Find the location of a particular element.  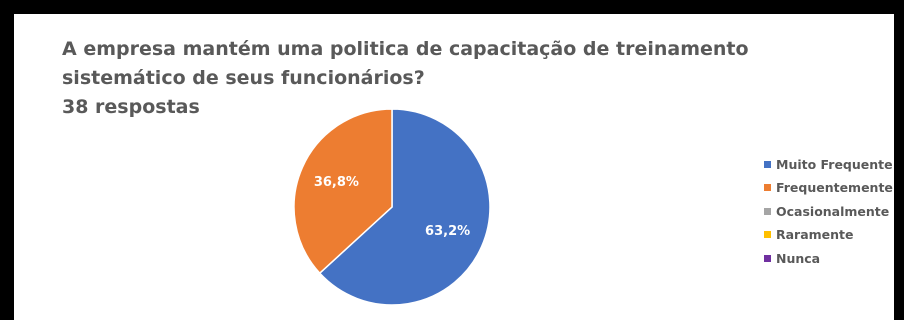

legend-item: Raramente is located at coordinates (828, 234).